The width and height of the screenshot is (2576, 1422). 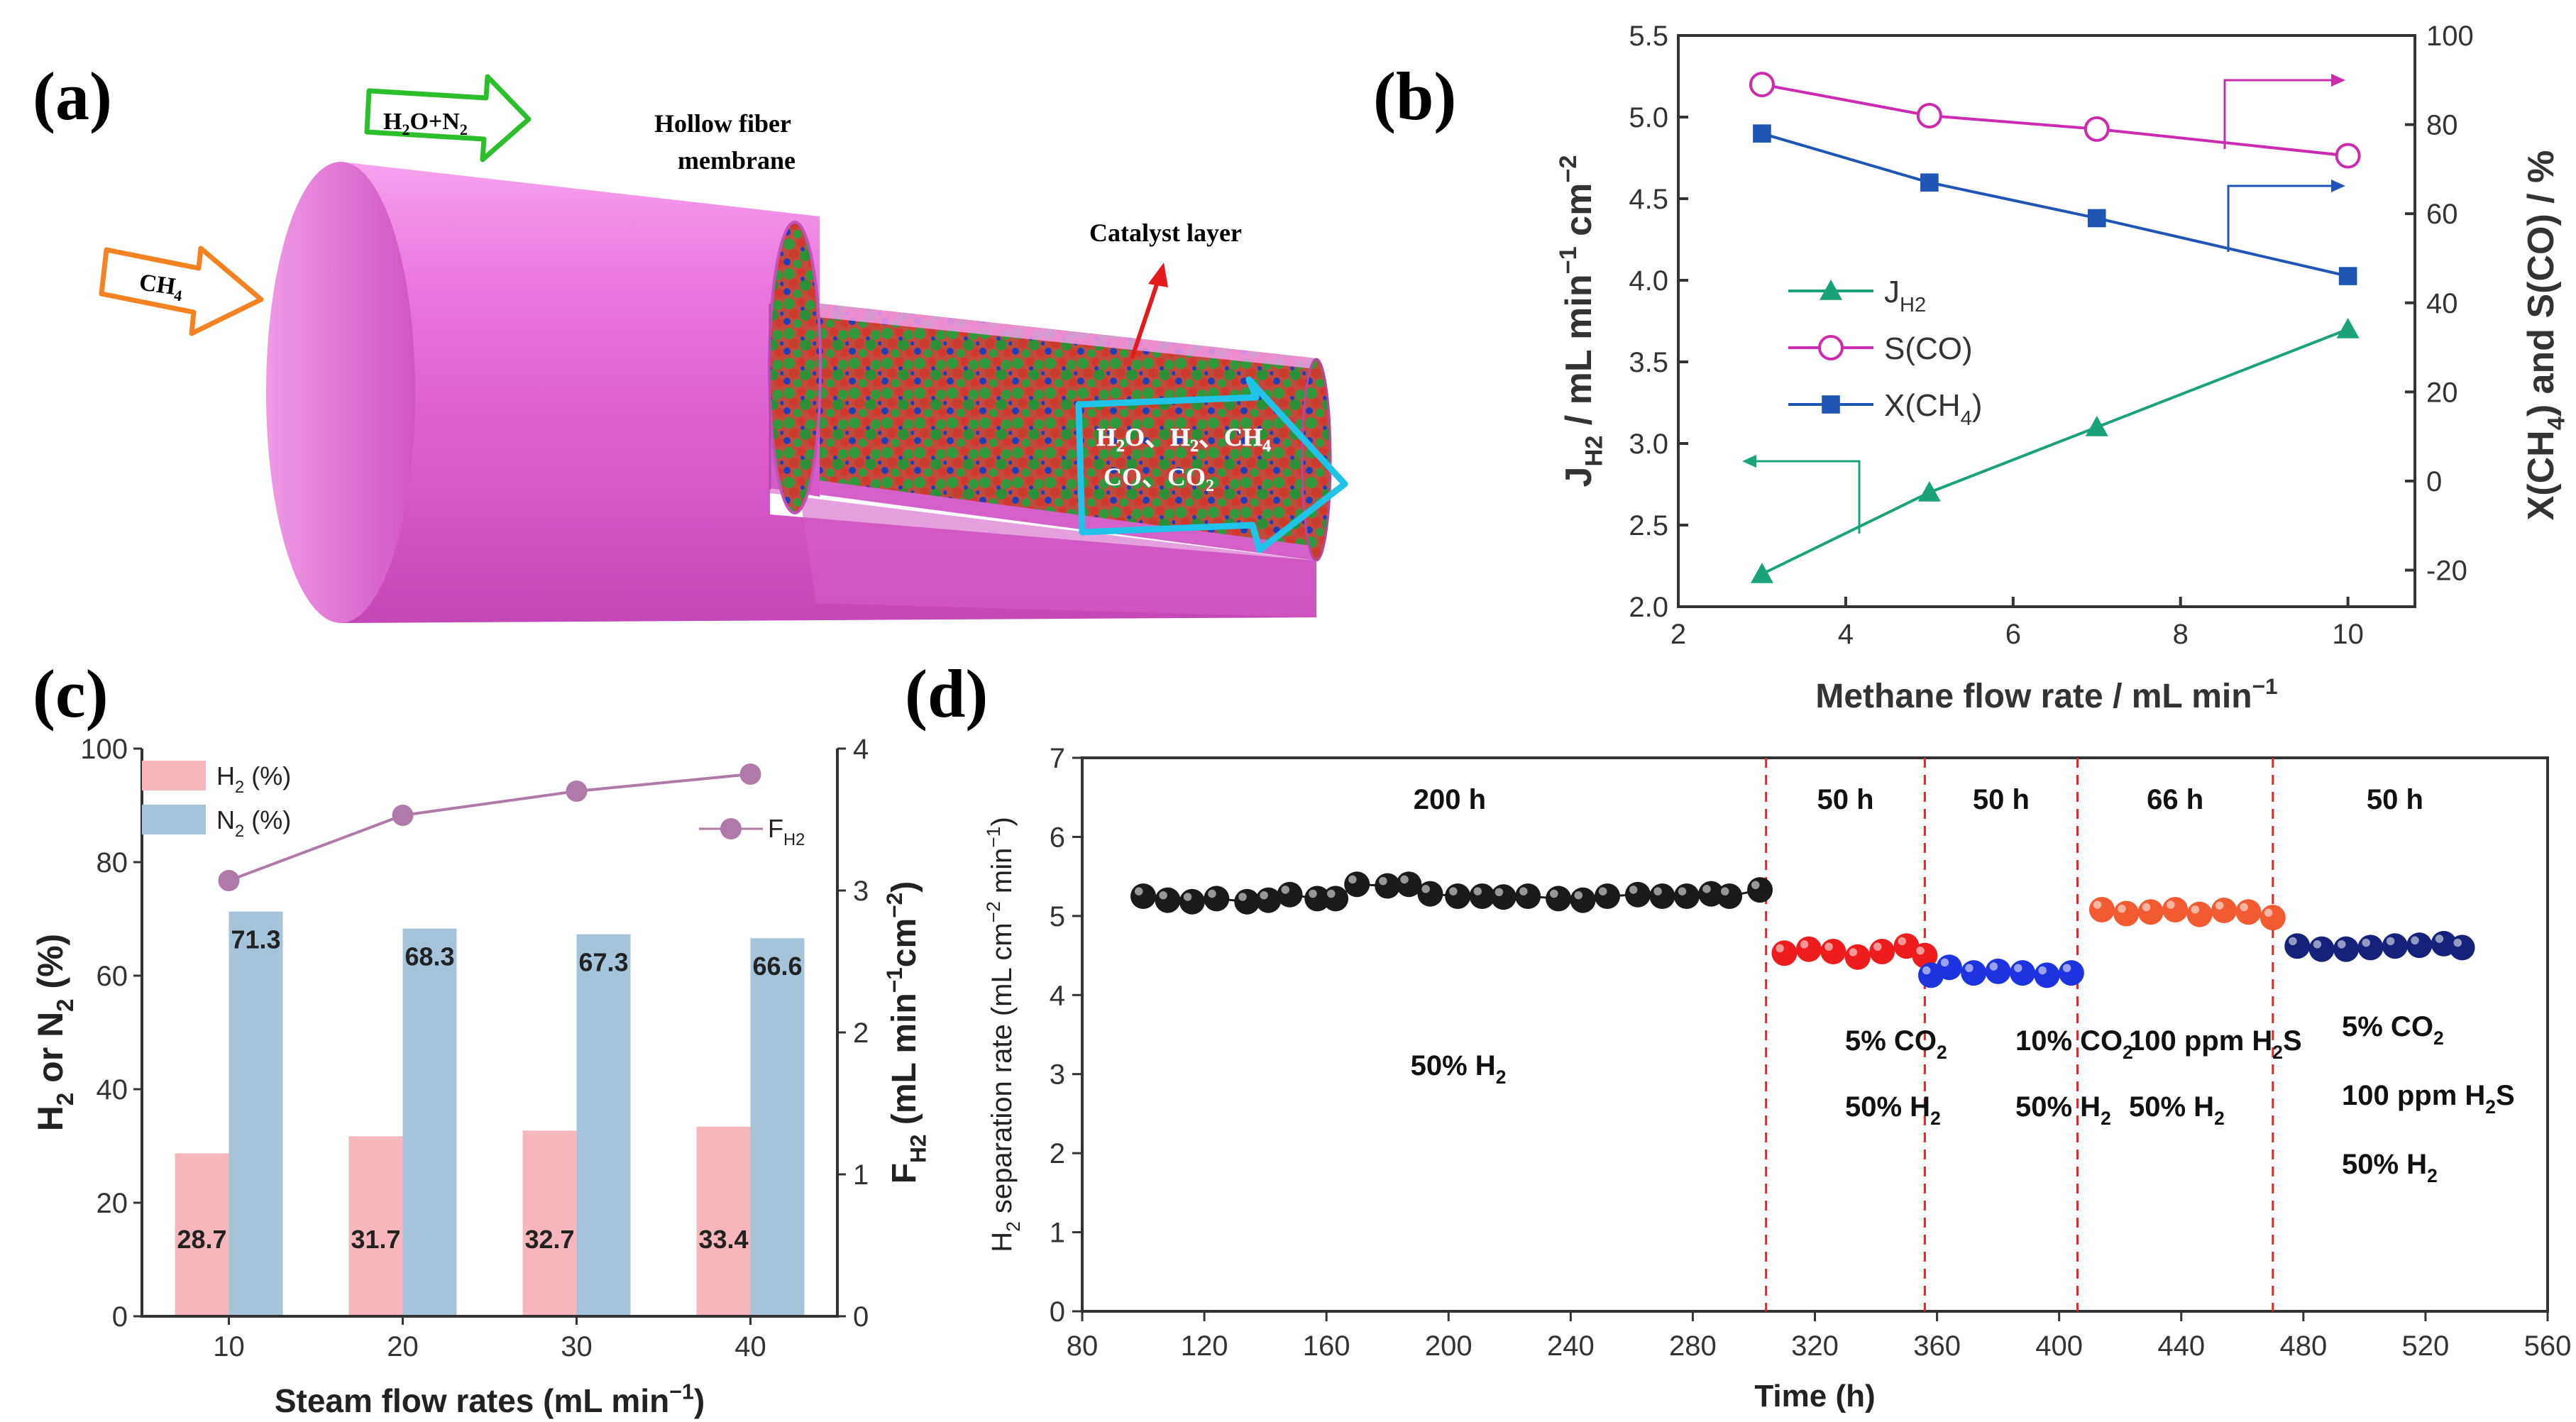 What do you see at coordinates (549, 1239) in the screenshot?
I see `c-label-h2-2: 32.7` at bounding box center [549, 1239].